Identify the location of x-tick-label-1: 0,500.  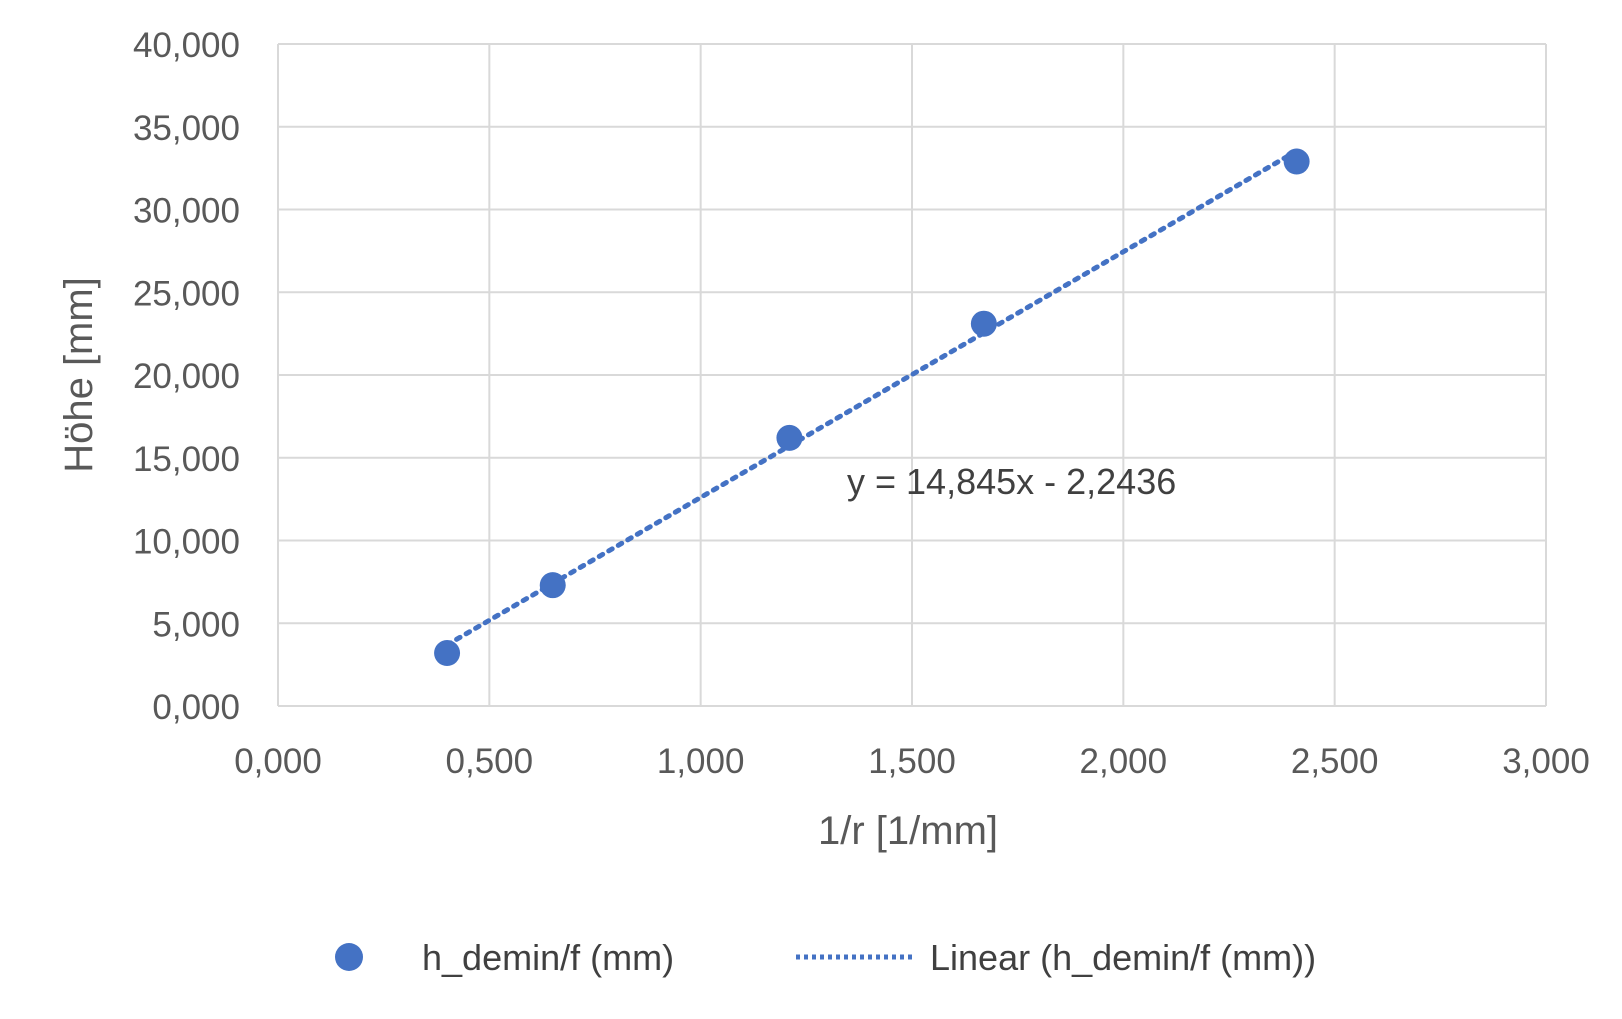
(490, 761).